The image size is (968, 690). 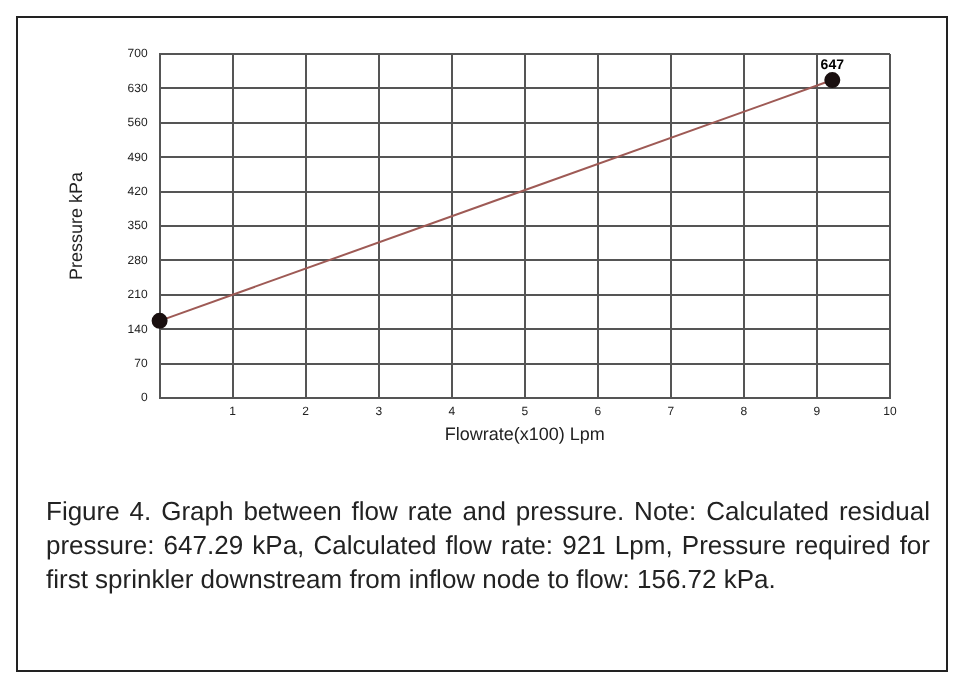 I want to click on caption: Figure 4. Graph between flow rate and pressure. Note: Calculated residual pressure: 647.29 kPa, Calculated flow rate: 921 Lpm, Pressure required for first sprinkler downstream from inflow node to flow: 156.72 kPa., so click(x=488, y=545).